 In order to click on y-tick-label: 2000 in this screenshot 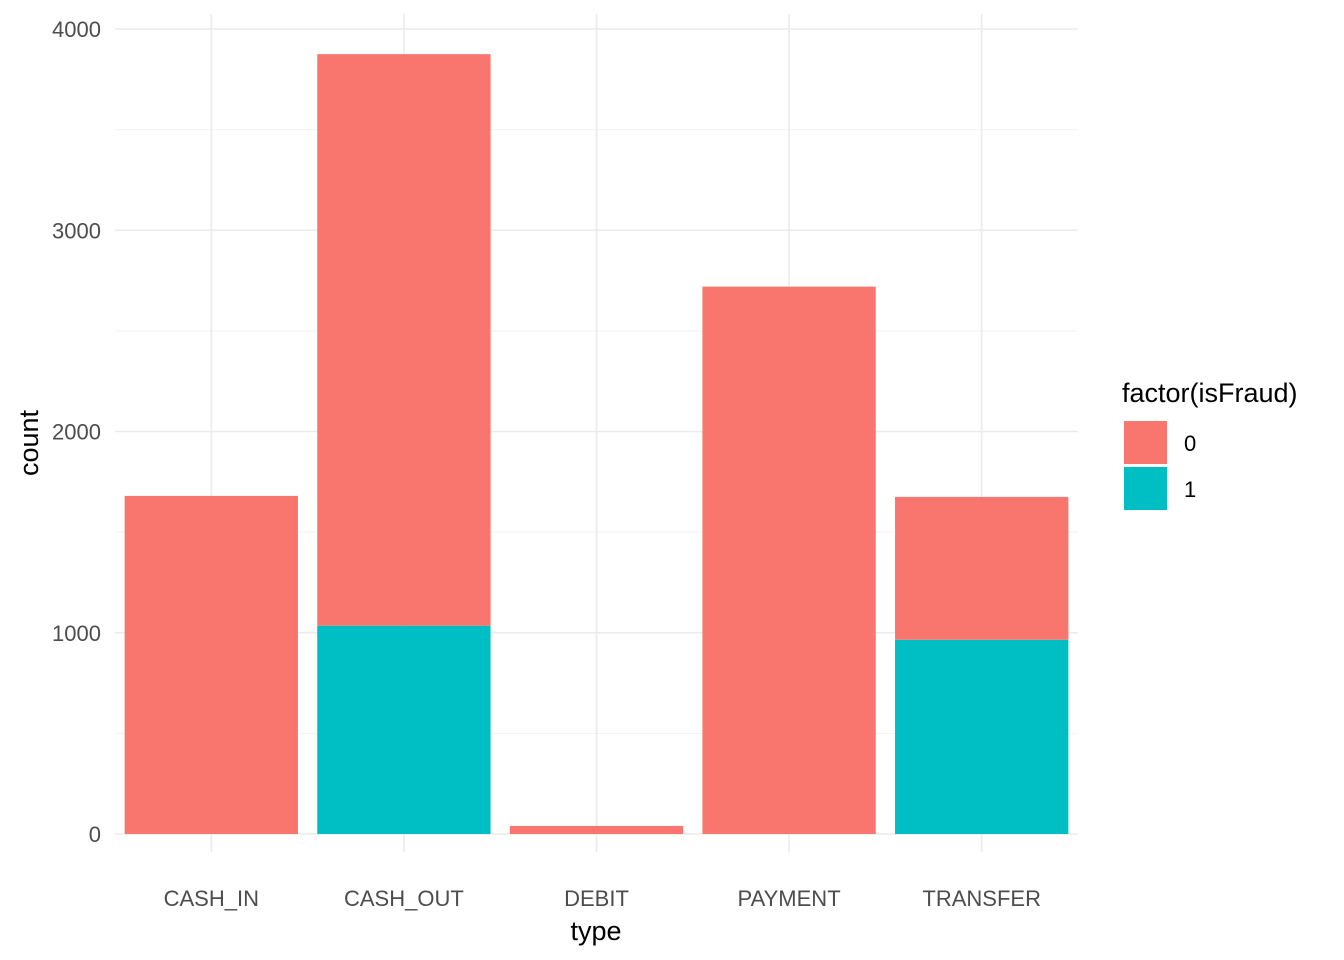, I will do `click(76, 432)`.